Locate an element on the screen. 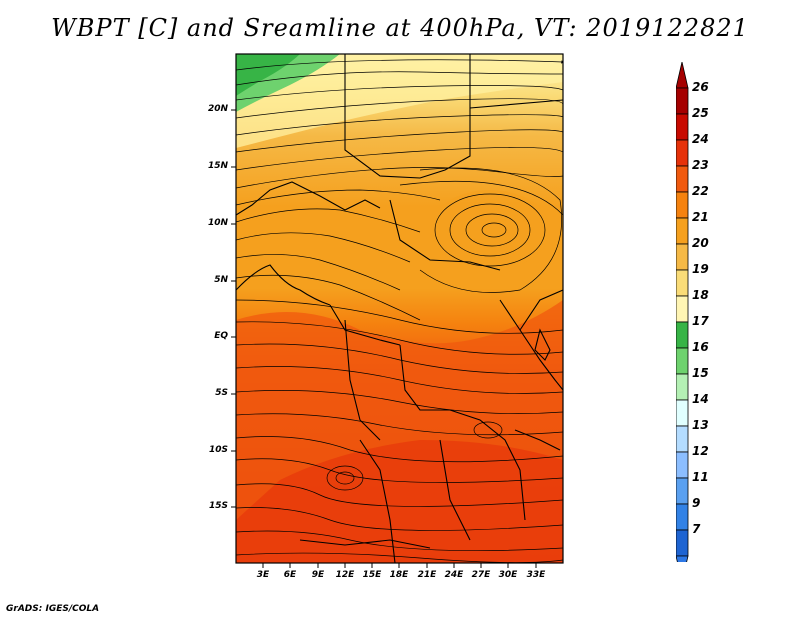 The image size is (800, 622). lon-label-6e: 6E is located at coordinates (290, 575).